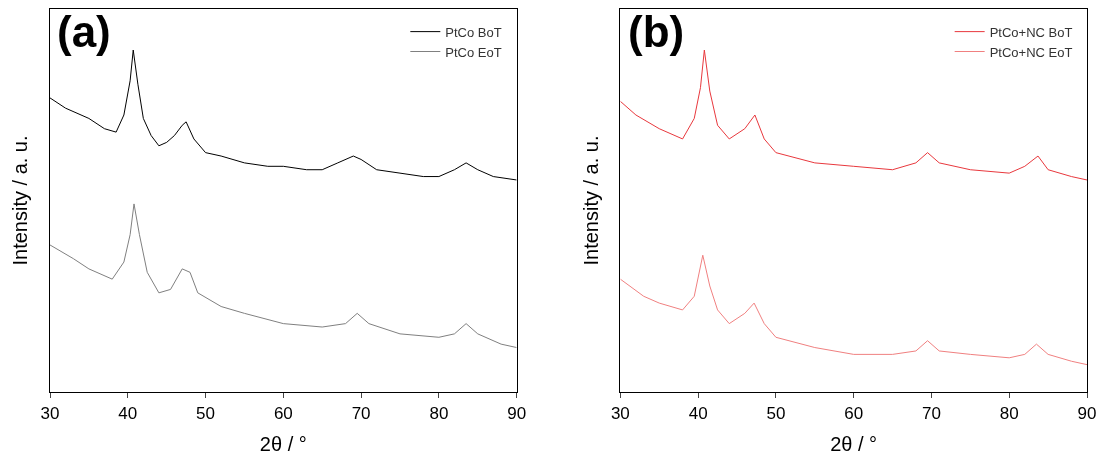  Describe the element at coordinates (656, 31) in the screenshot. I see `annotation: (b)` at that location.